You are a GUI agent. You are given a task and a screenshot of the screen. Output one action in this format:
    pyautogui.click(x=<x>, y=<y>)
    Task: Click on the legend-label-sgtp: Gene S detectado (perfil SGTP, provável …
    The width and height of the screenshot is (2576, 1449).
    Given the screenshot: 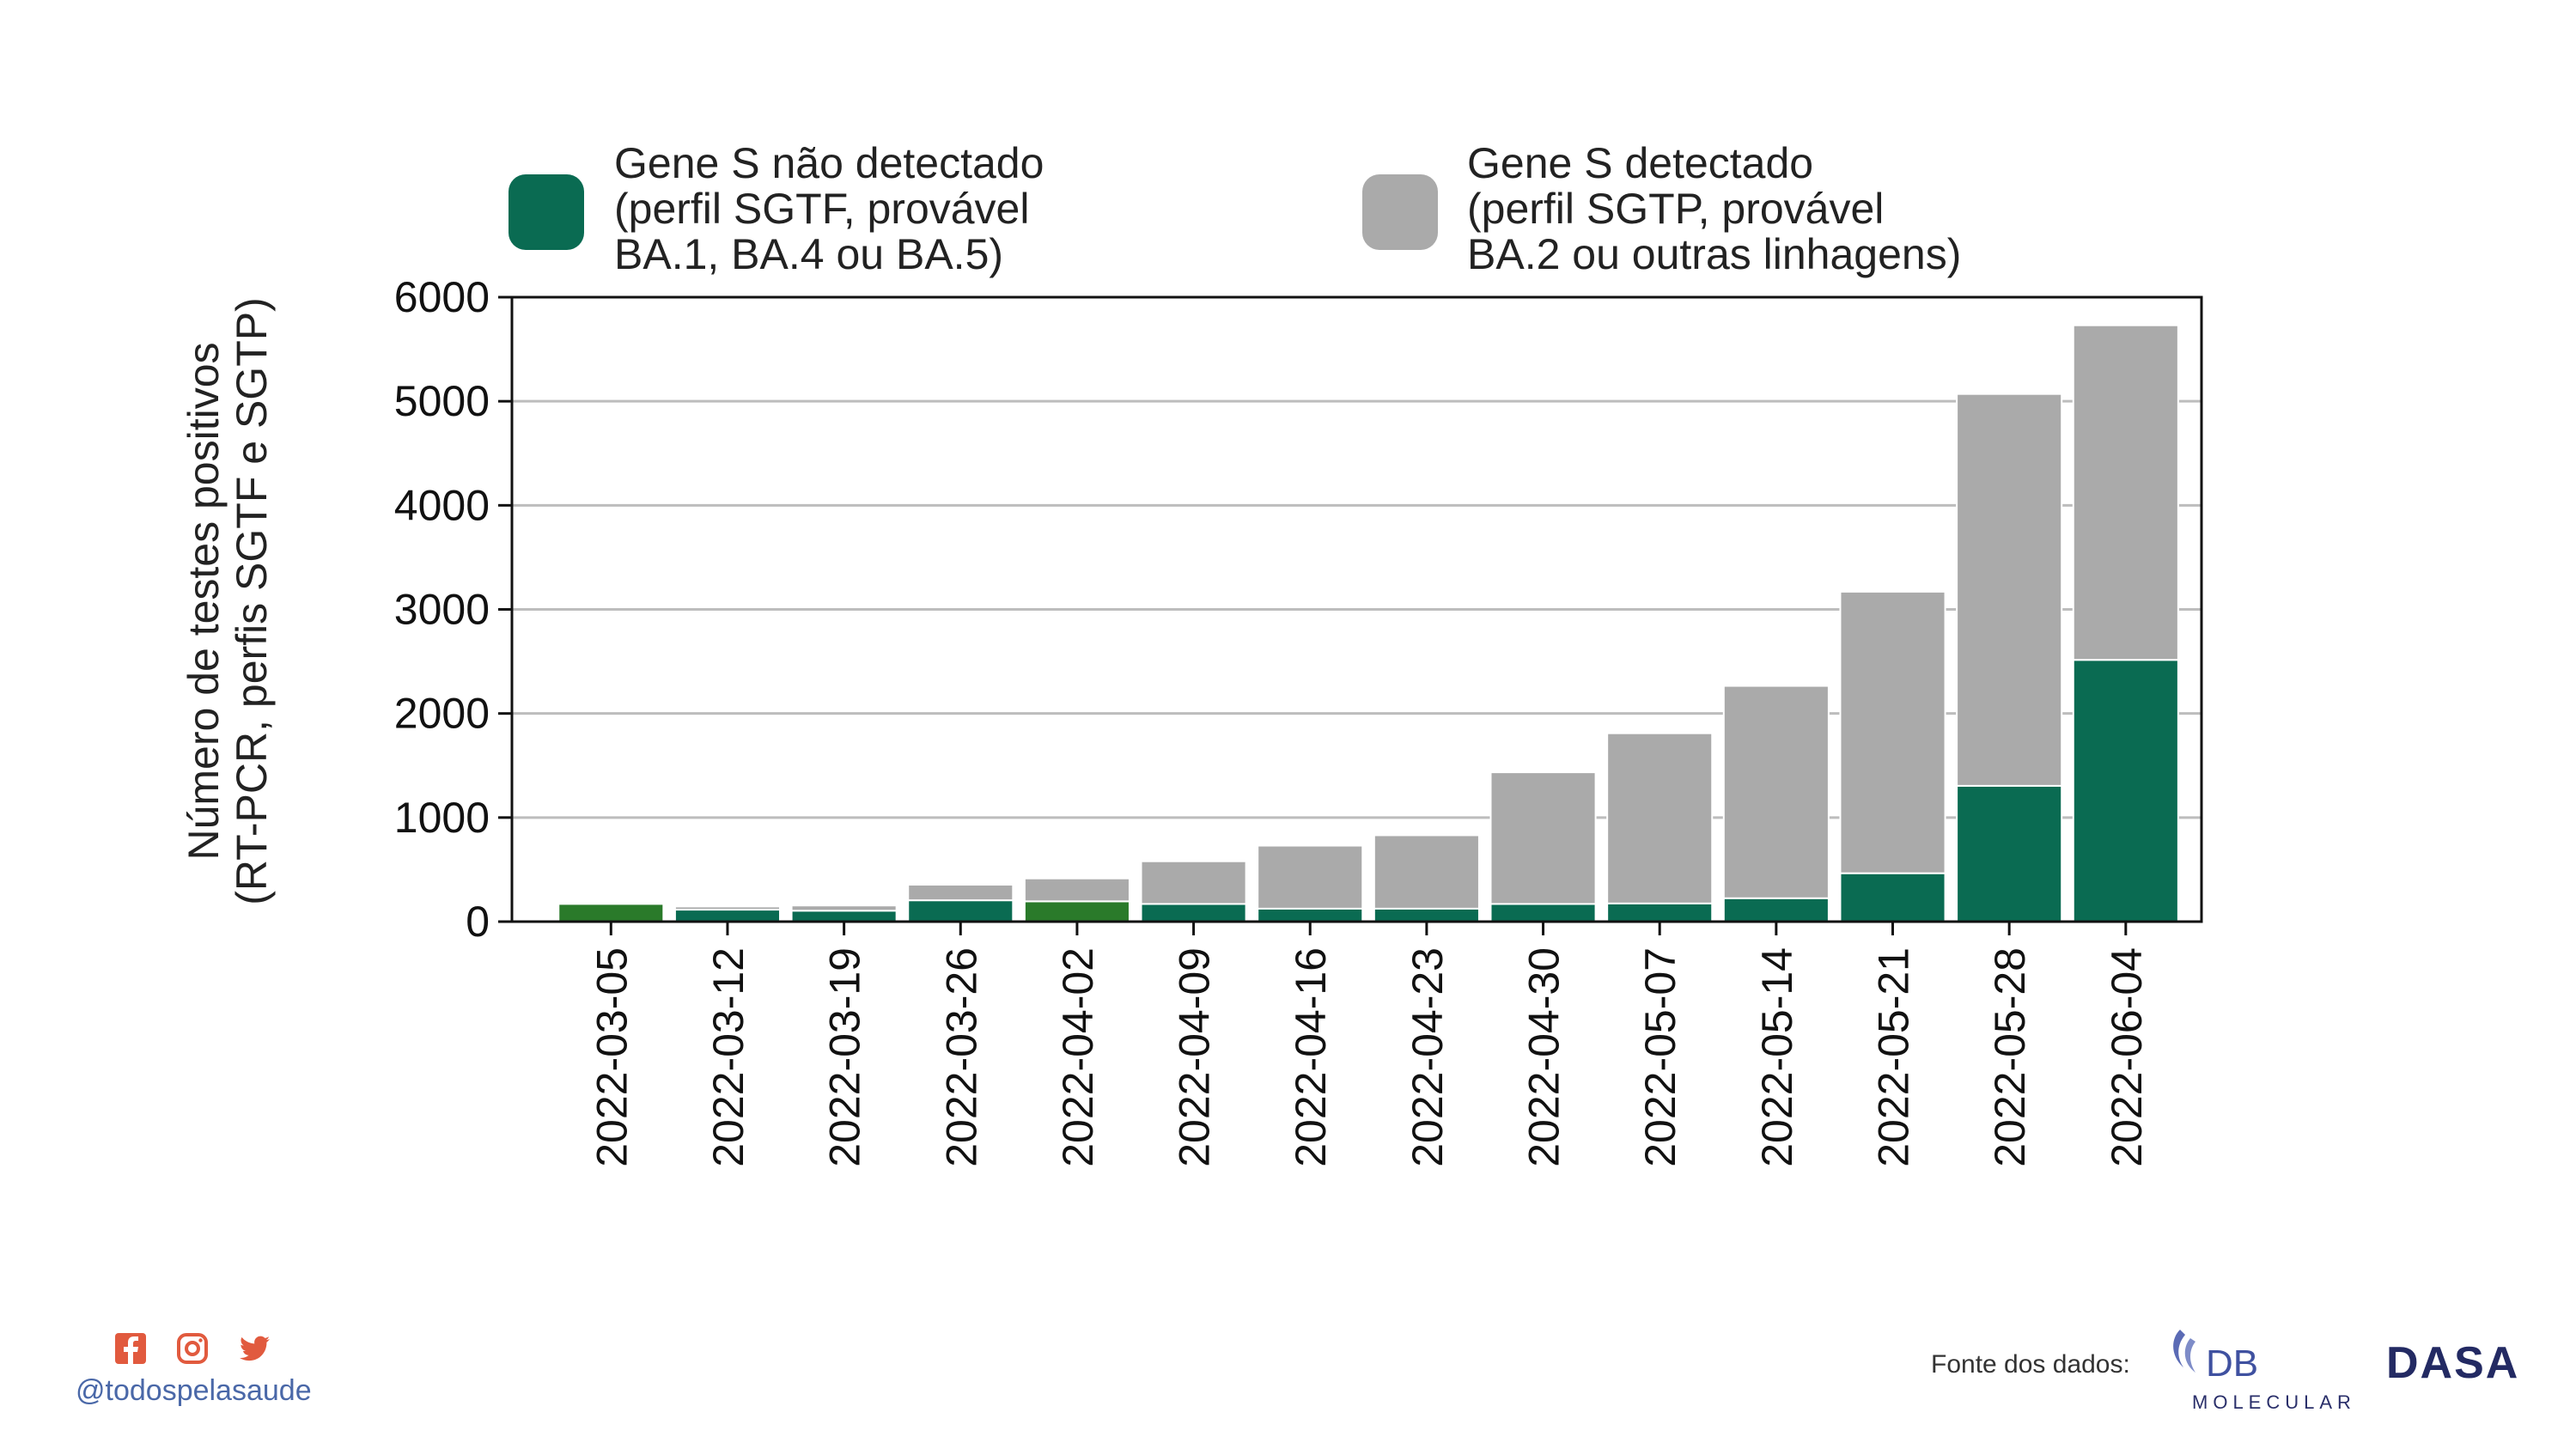 What is the action you would take?
    pyautogui.click(x=1714, y=208)
    